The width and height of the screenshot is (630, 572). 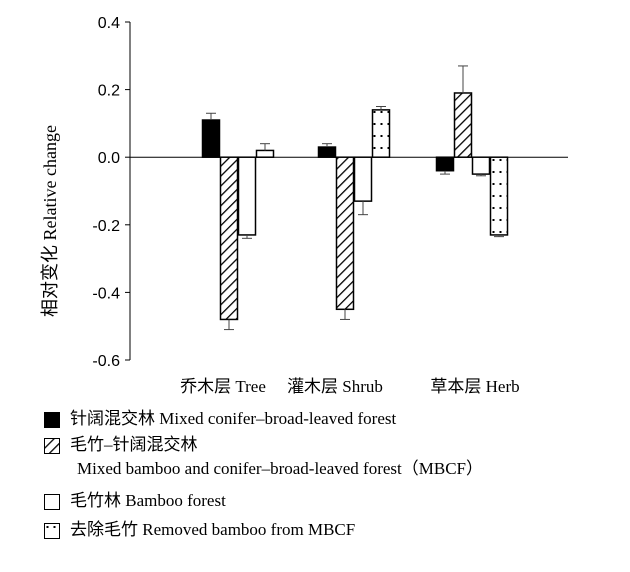 I want to click on legend-label-bamboo-forest: 毛竹林 Bamboo forest, so click(x=148, y=500).